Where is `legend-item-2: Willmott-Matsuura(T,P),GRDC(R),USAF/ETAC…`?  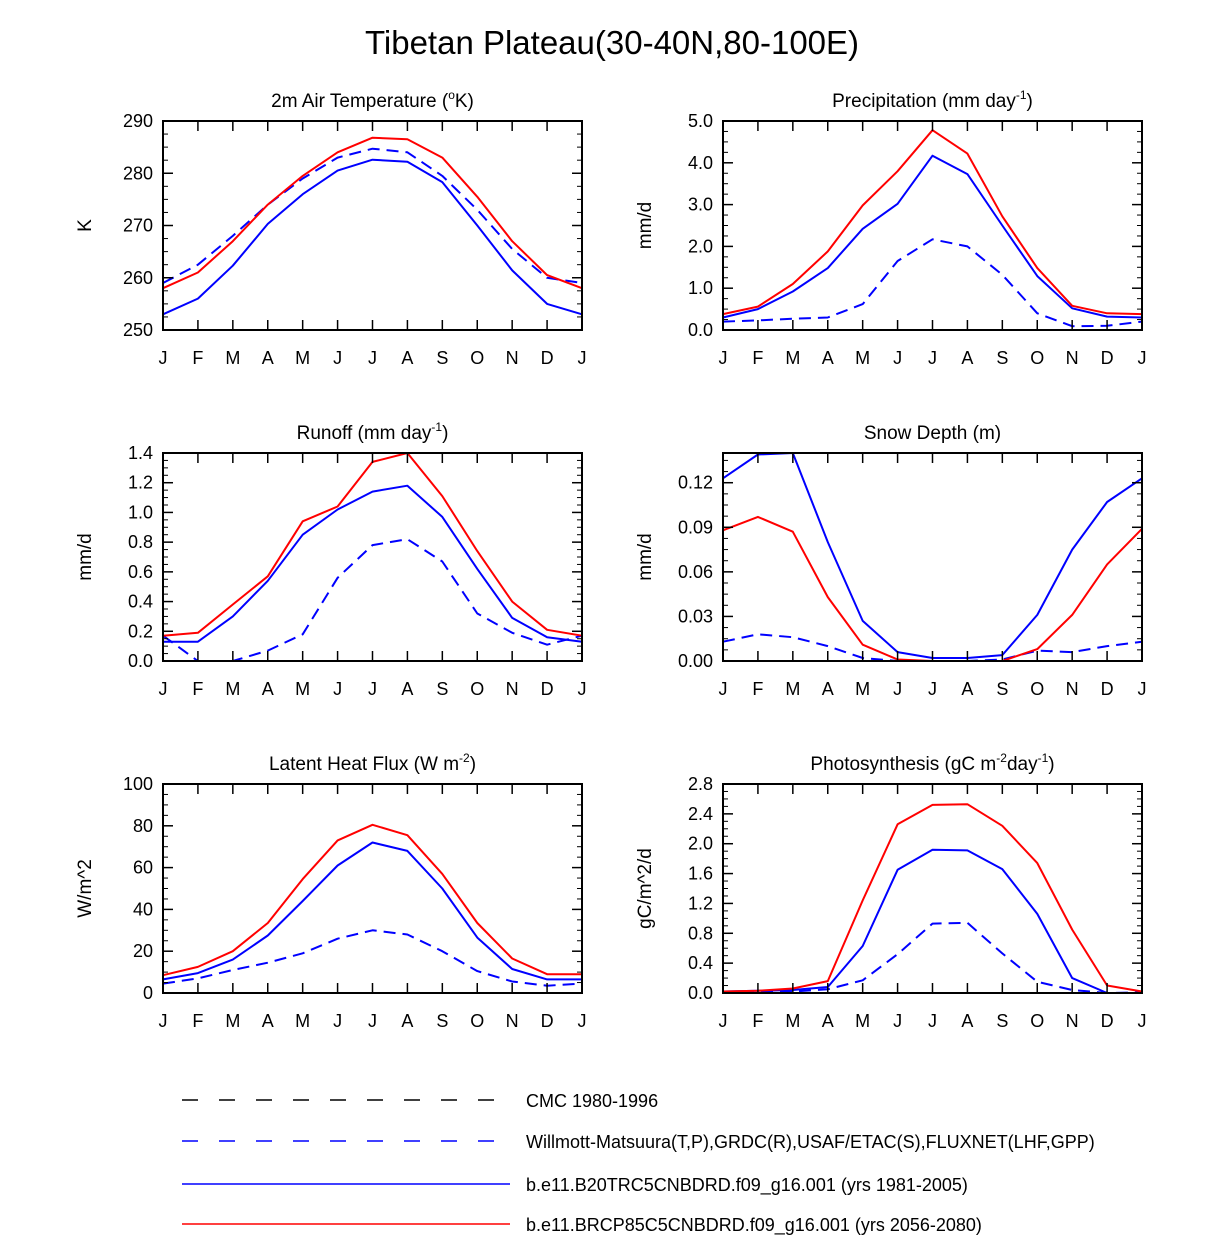 legend-item-2: Willmott-Matsuura(T,P),GRDC(R),USAF/ETAC… is located at coordinates (638, 1142).